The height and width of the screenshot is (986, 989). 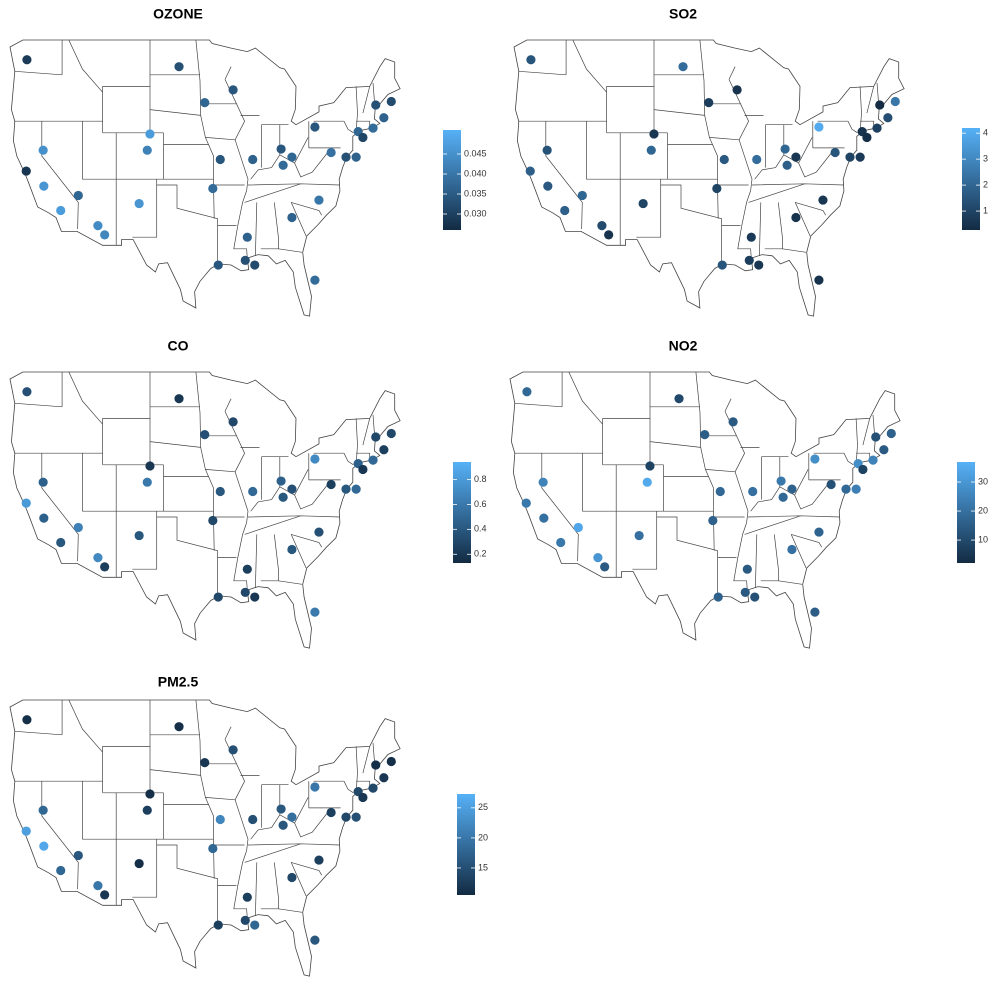 What do you see at coordinates (248, 825) in the screenshot?
I see `map-panel: PM2.5 15 20 25` at bounding box center [248, 825].